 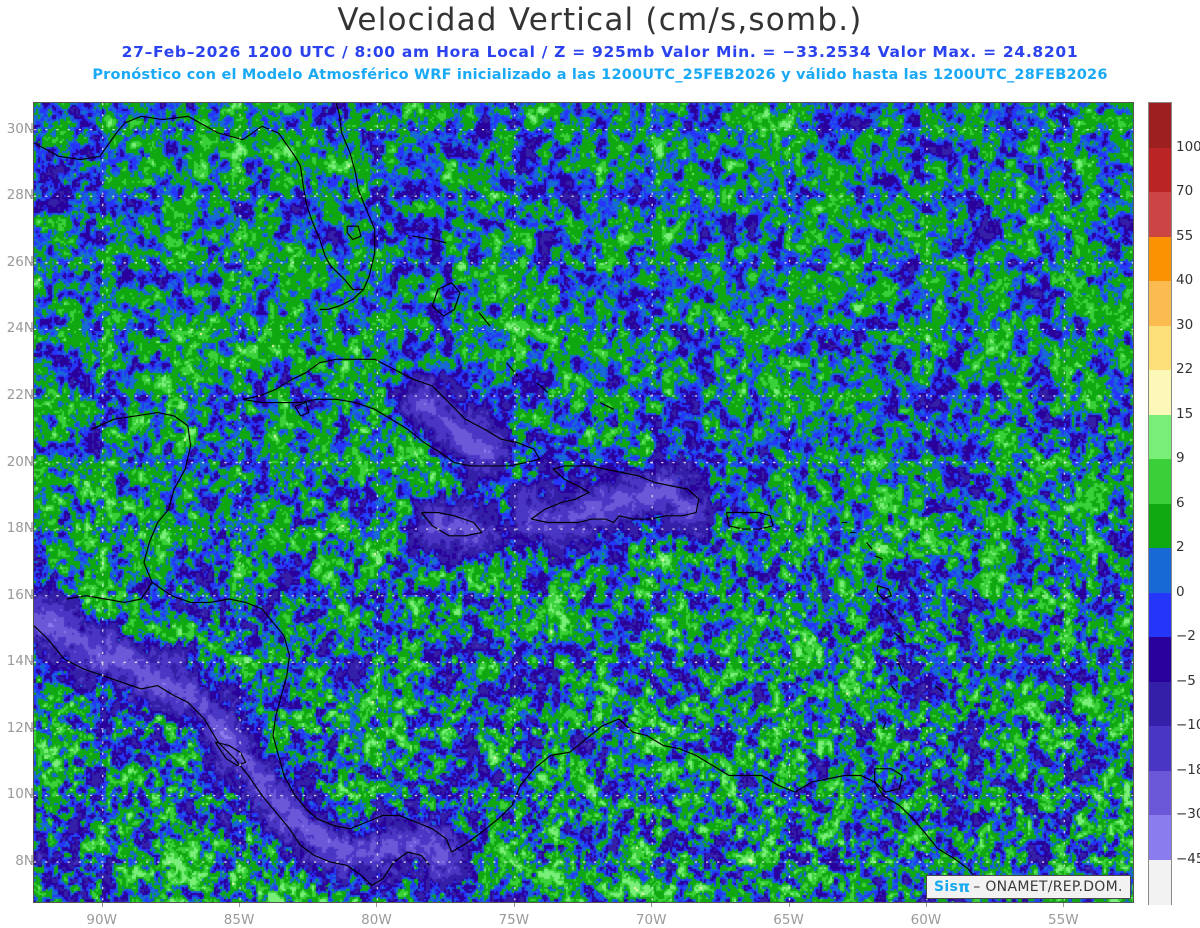 What do you see at coordinates (20, 794) in the screenshot?
I see `lat-tick-label: 10N` at bounding box center [20, 794].